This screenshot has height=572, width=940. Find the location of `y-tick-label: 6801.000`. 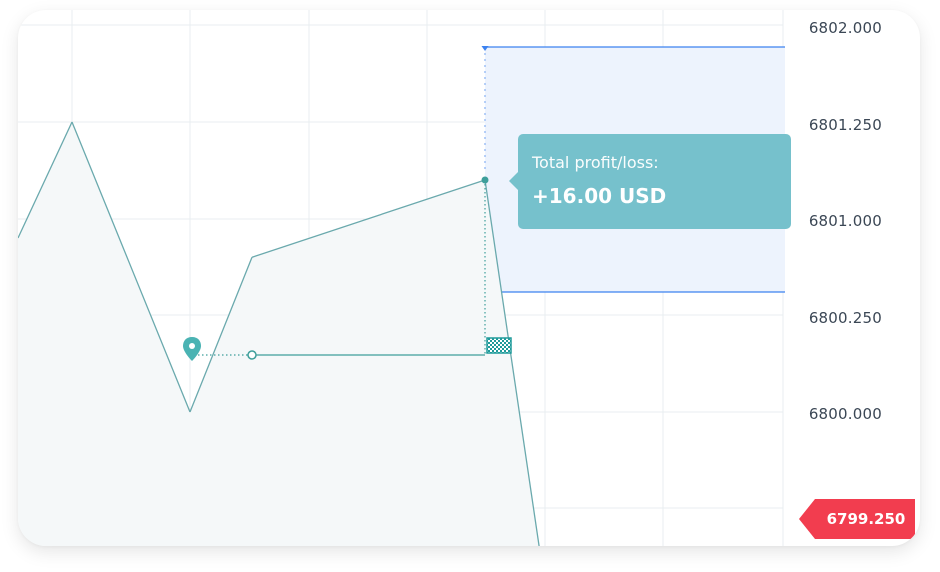

y-tick-label: 6801.000 is located at coordinates (845, 221).